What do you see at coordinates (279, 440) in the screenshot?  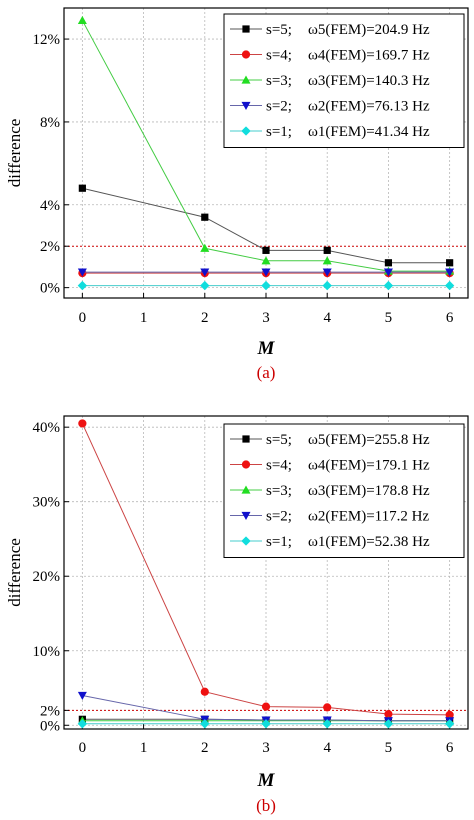 I see `legend-s-label: s=5;` at bounding box center [279, 440].